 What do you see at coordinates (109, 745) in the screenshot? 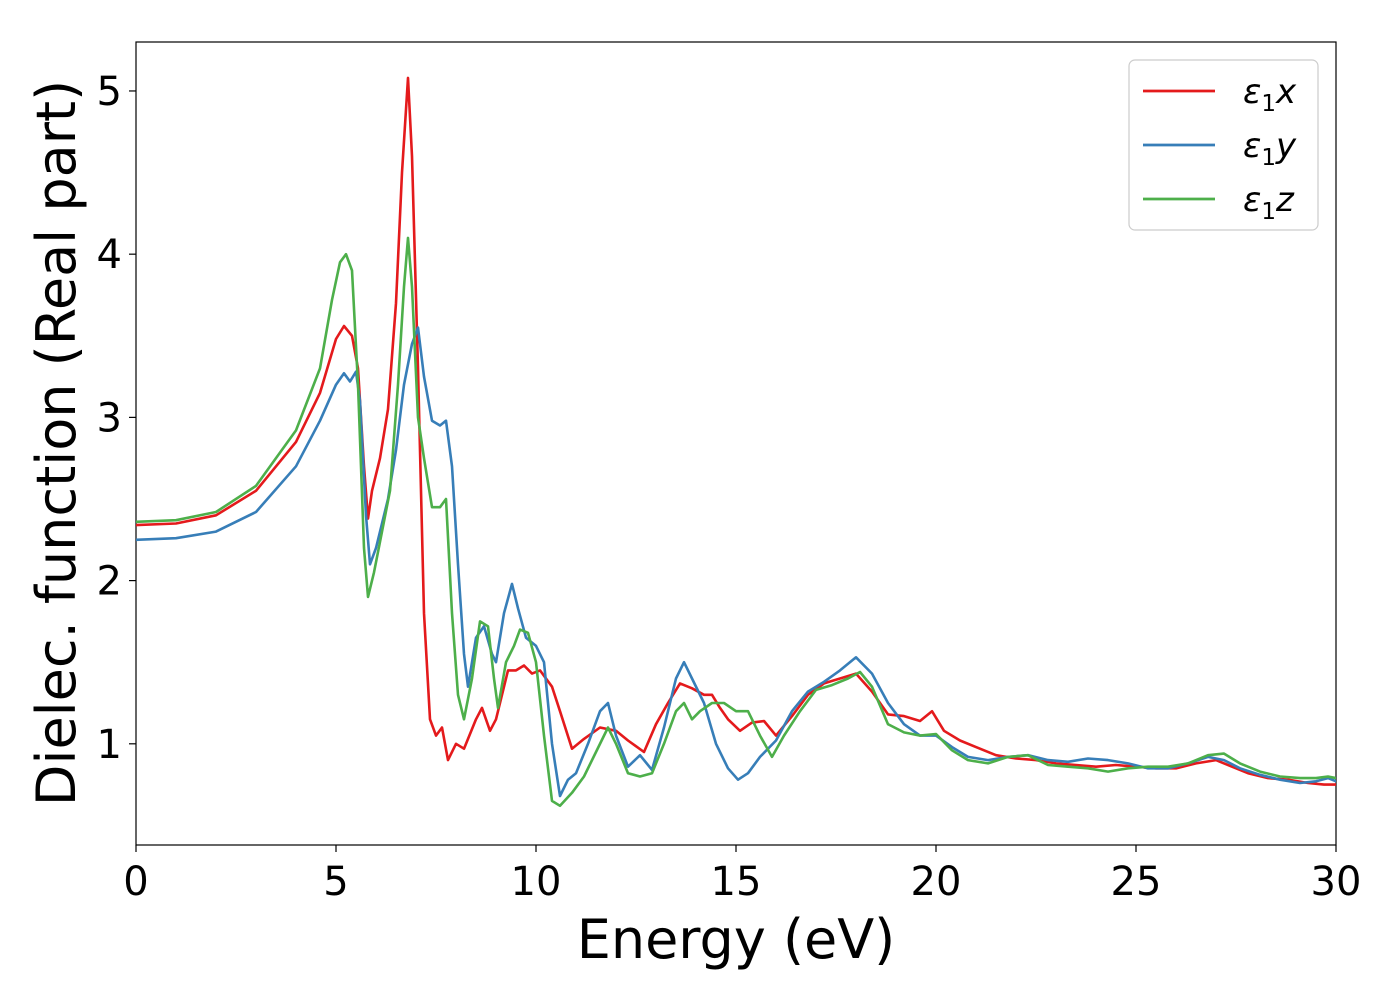
I see `y-tick-label: 1` at bounding box center [109, 745].